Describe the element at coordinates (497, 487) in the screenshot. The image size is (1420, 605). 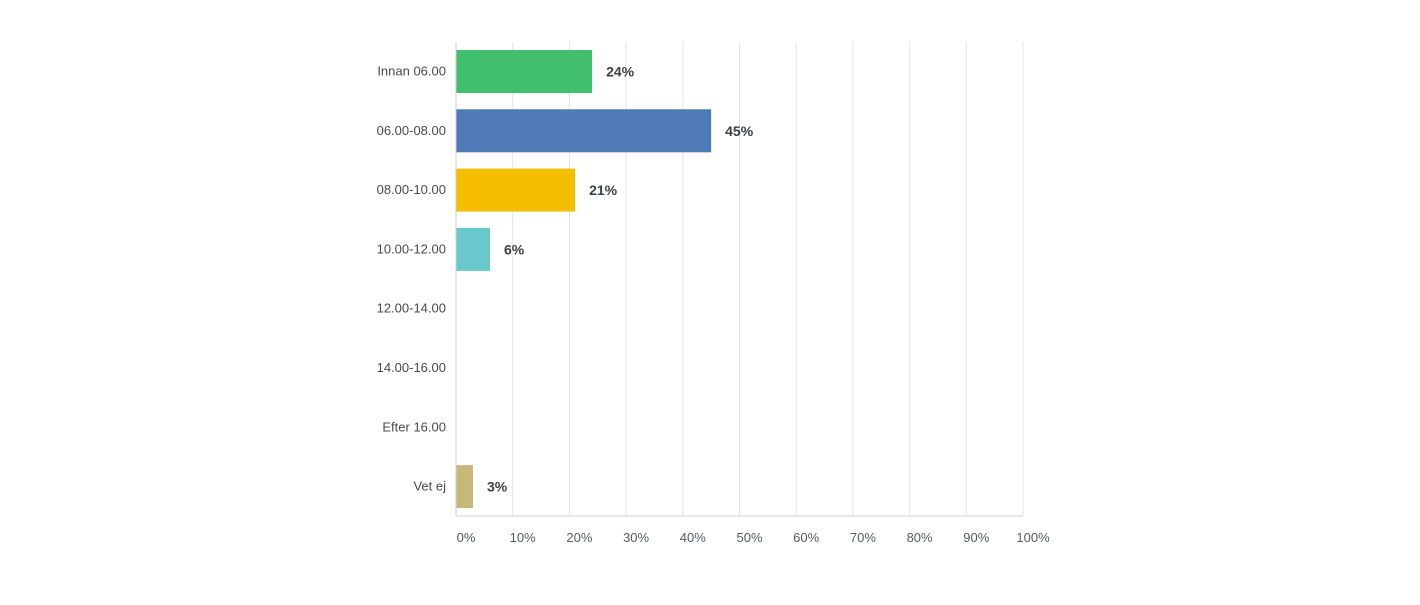
I see `data-label: 3%` at that location.